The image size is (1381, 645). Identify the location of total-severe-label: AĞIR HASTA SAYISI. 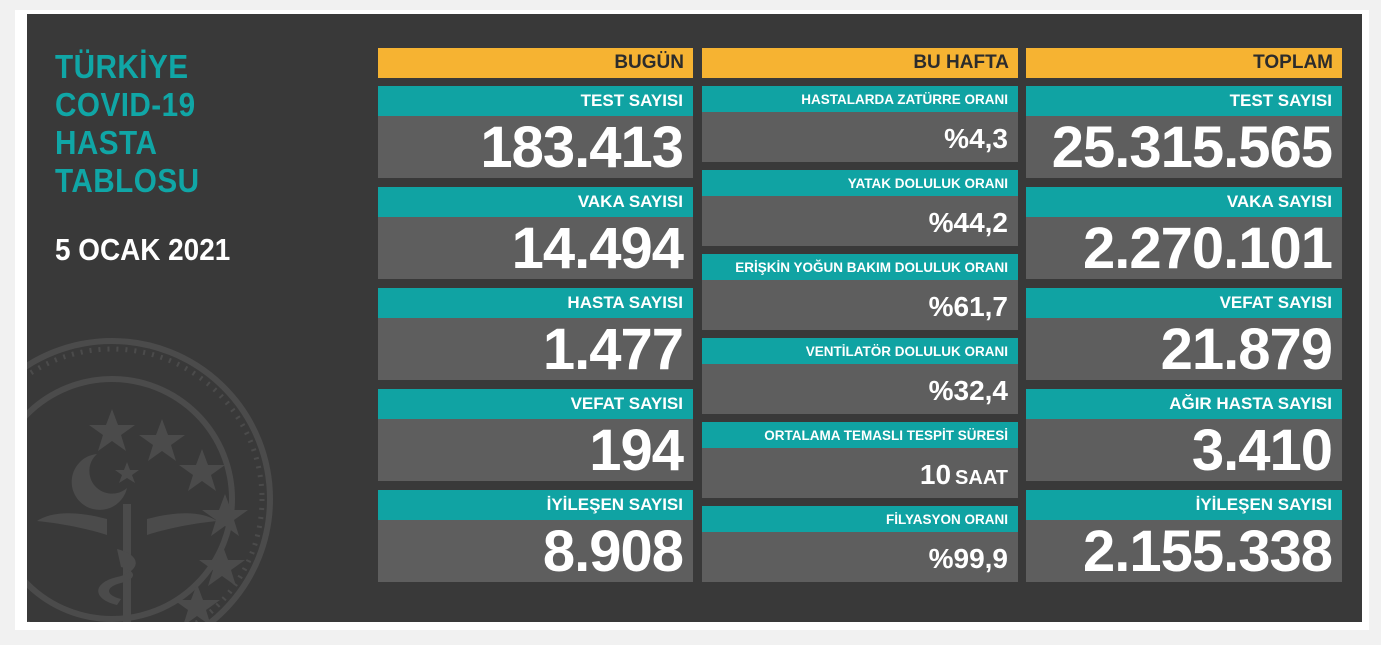
(1184, 404).